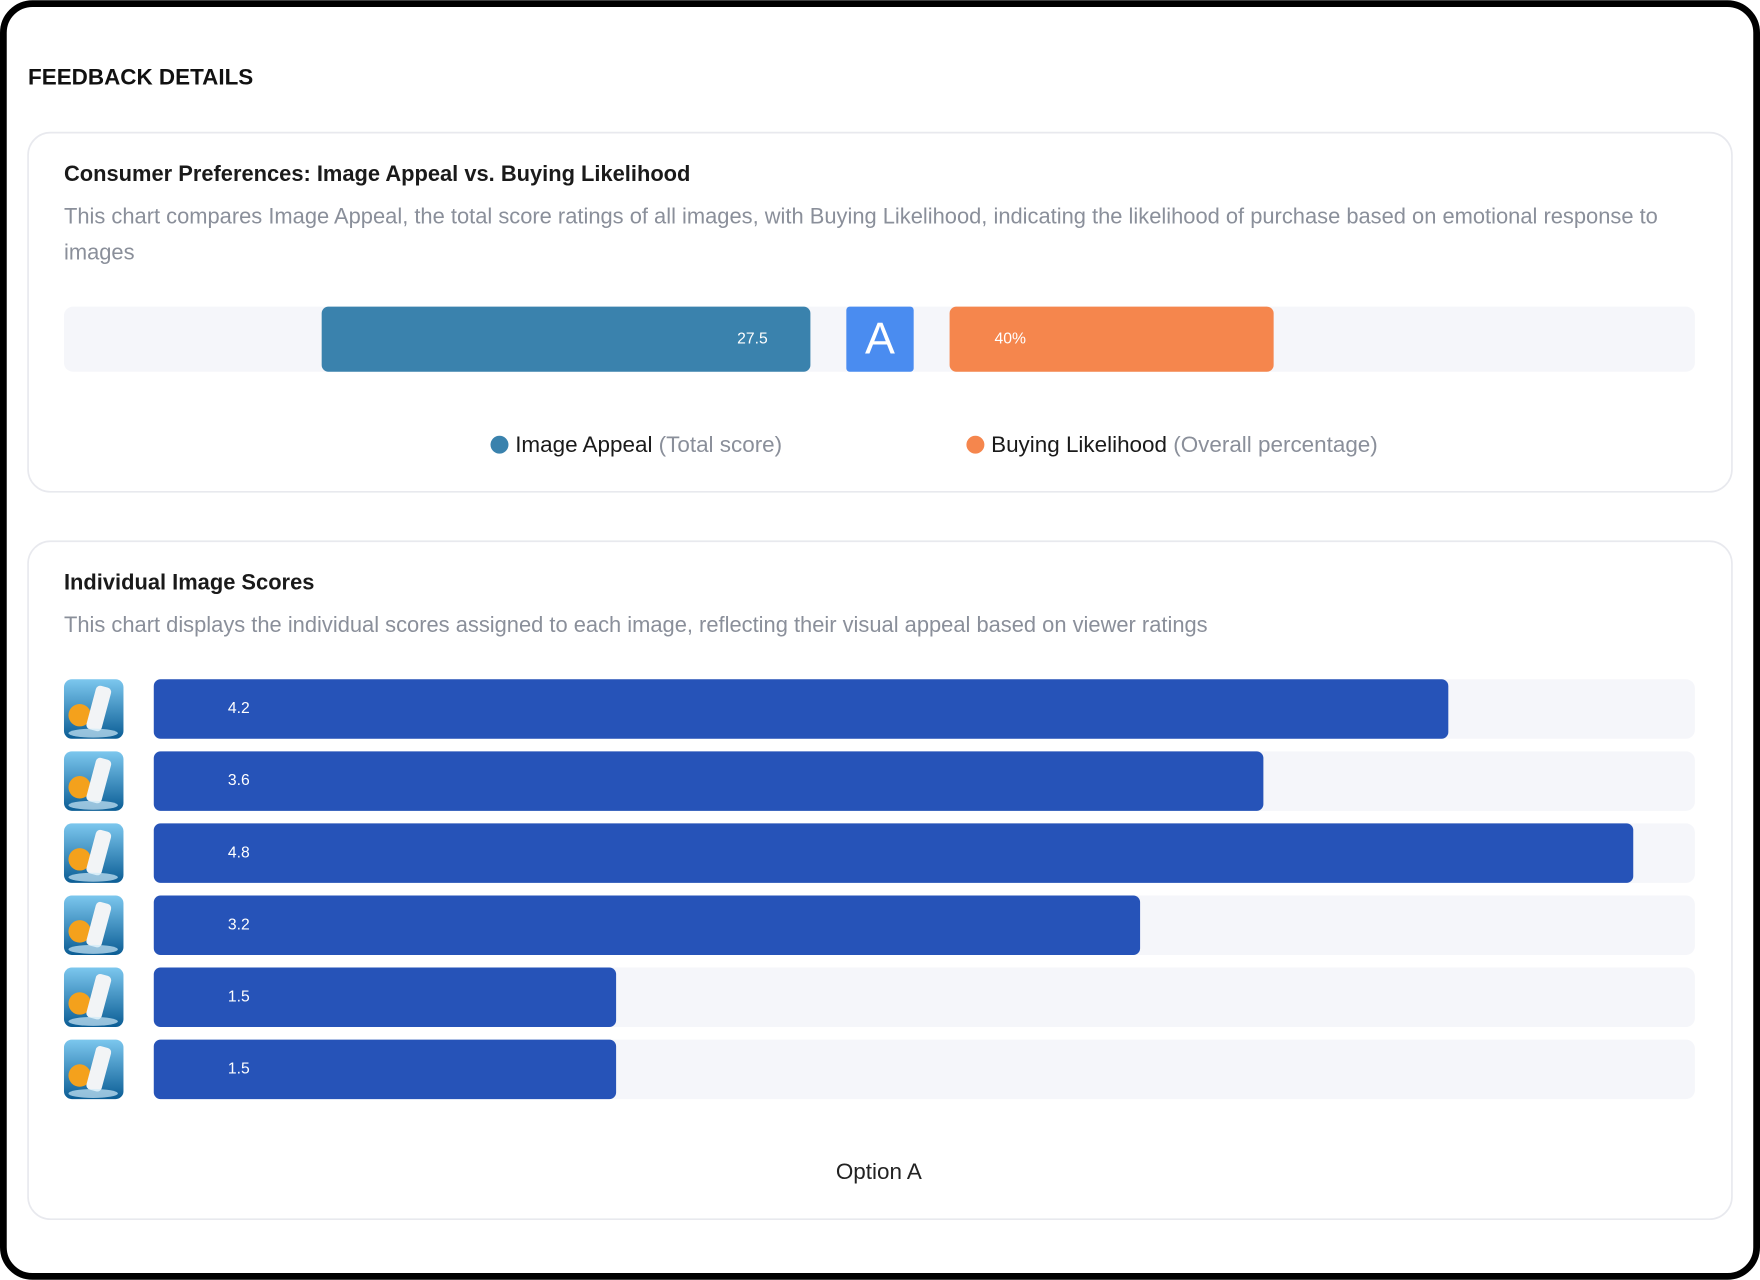 Image resolution: width=1760 pixels, height=1280 pixels. I want to click on legend-note: (Overall percentage), so click(1275, 444).